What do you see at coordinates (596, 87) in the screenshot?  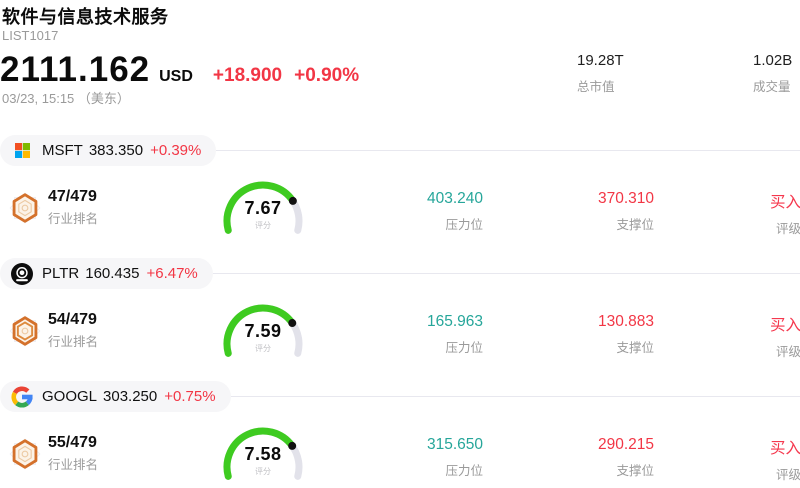 I see `market-cap-label: 总市值` at bounding box center [596, 87].